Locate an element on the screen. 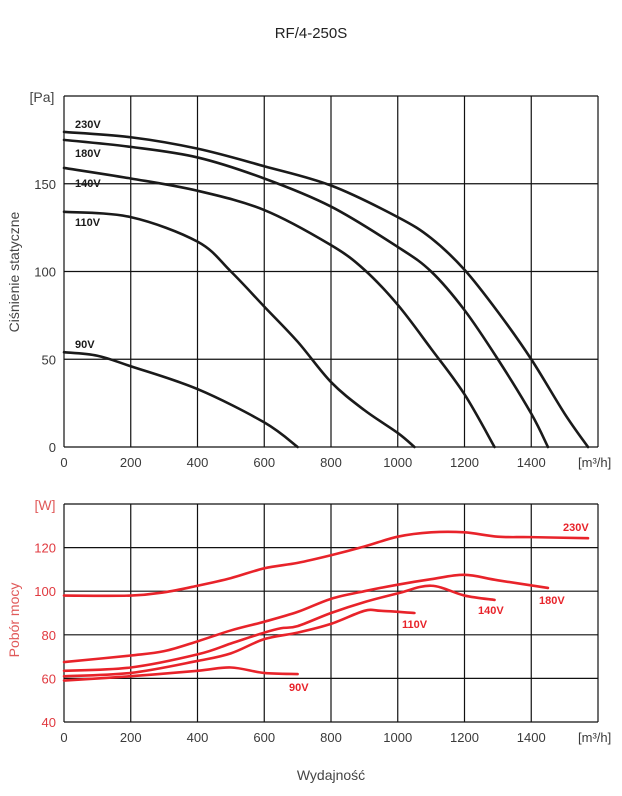 The width and height of the screenshot is (622, 796). pressure-curve-90v is located at coordinates (180, 399).